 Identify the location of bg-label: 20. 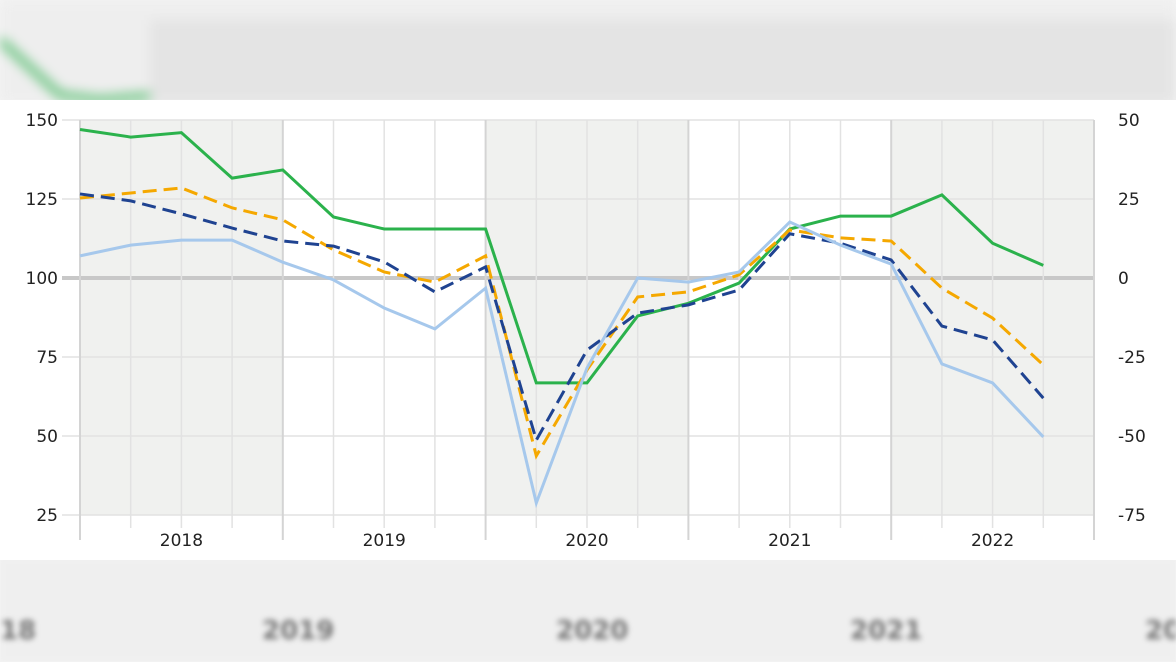
(1160, 631).